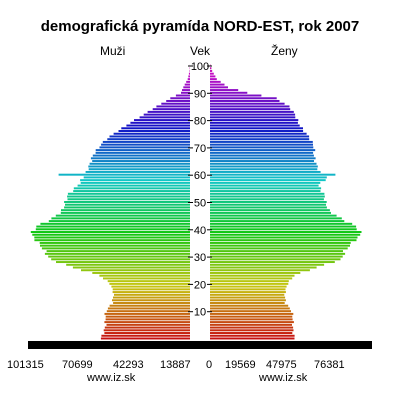 The height and width of the screenshot is (400, 400). What do you see at coordinates (200, 345) in the screenshot?
I see `base-bar` at bounding box center [200, 345].